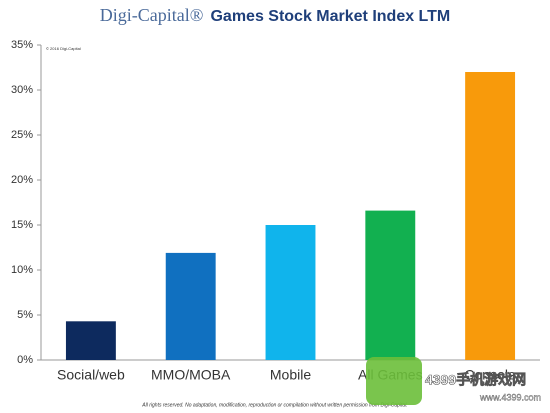 This screenshot has width=550, height=413. I want to click on watermark-url: www.4399.com, so click(510, 397).